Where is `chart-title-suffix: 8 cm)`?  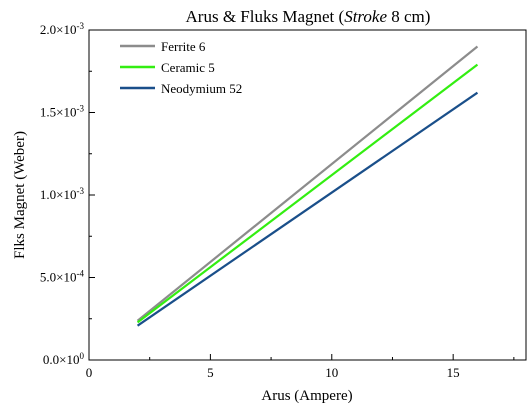
chart-title-suffix: 8 cm) is located at coordinates (408, 16).